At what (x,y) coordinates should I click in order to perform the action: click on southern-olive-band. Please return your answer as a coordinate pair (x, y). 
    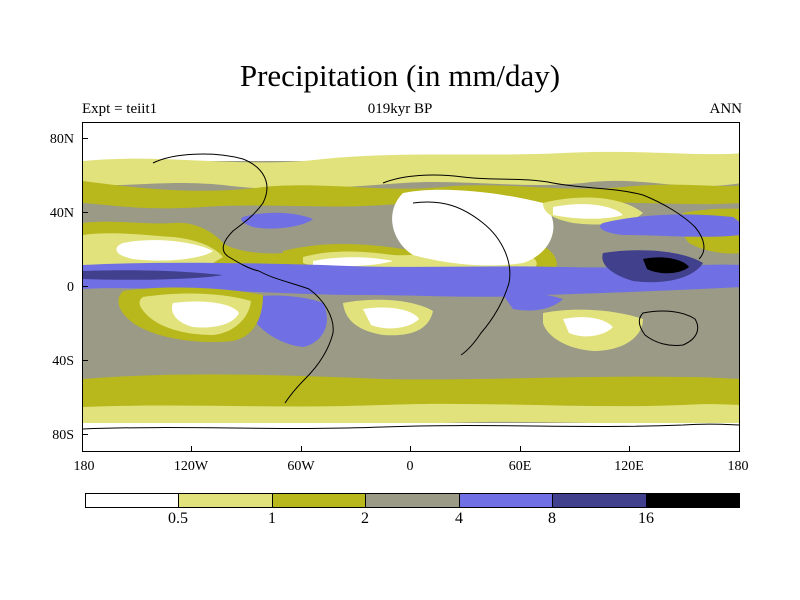
    Looking at the image, I should click on (411, 391).